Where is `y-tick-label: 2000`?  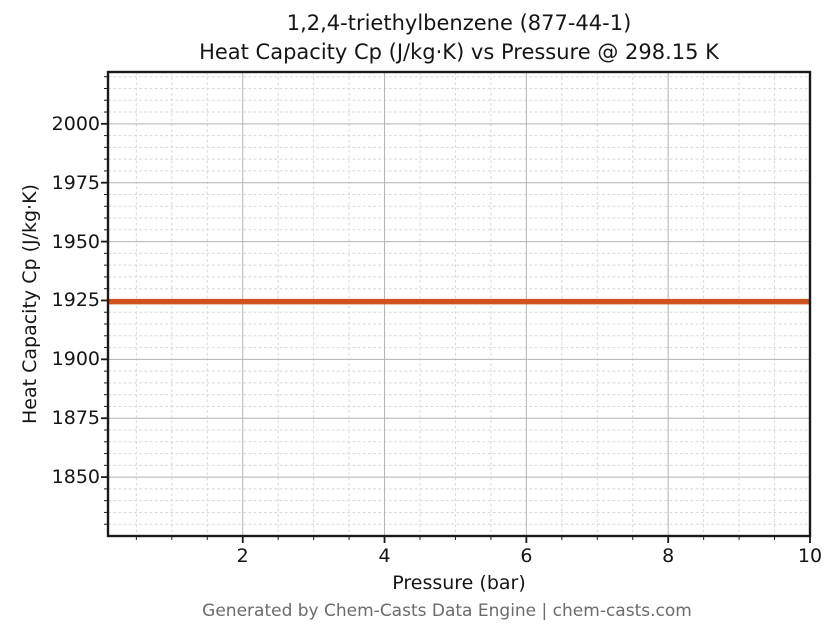
y-tick-label: 2000 is located at coordinates (75, 123).